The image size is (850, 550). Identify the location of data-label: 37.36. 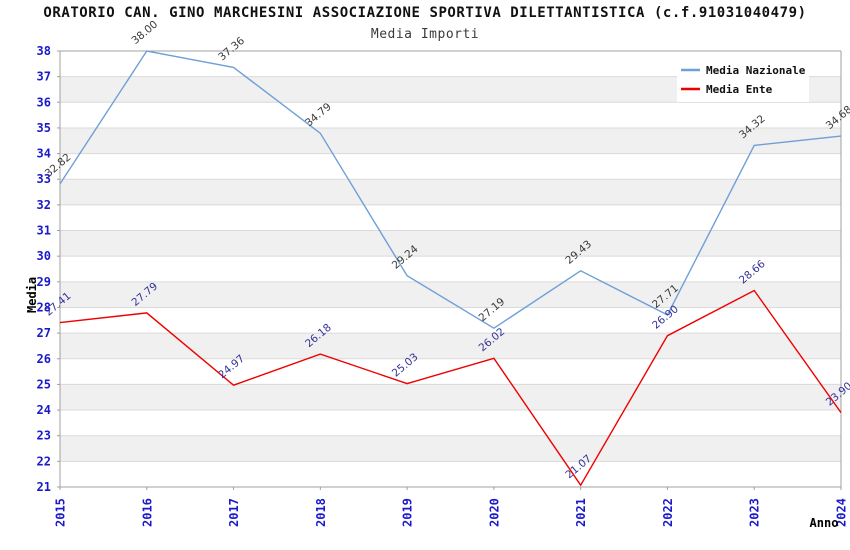
(231, 49).